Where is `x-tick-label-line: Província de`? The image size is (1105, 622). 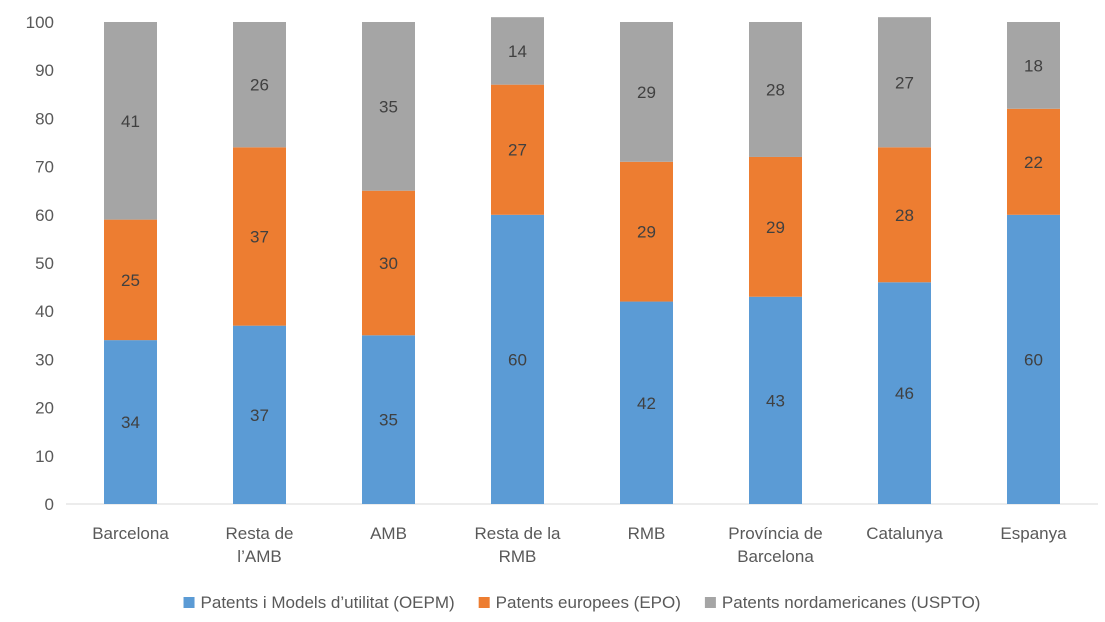
x-tick-label-line: Província de is located at coordinates (775, 533).